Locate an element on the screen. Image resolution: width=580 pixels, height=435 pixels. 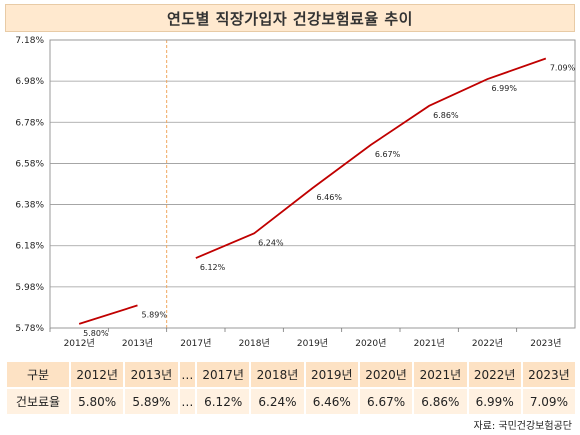
table-value-cell: 5.89% is located at coordinates (151, 400).